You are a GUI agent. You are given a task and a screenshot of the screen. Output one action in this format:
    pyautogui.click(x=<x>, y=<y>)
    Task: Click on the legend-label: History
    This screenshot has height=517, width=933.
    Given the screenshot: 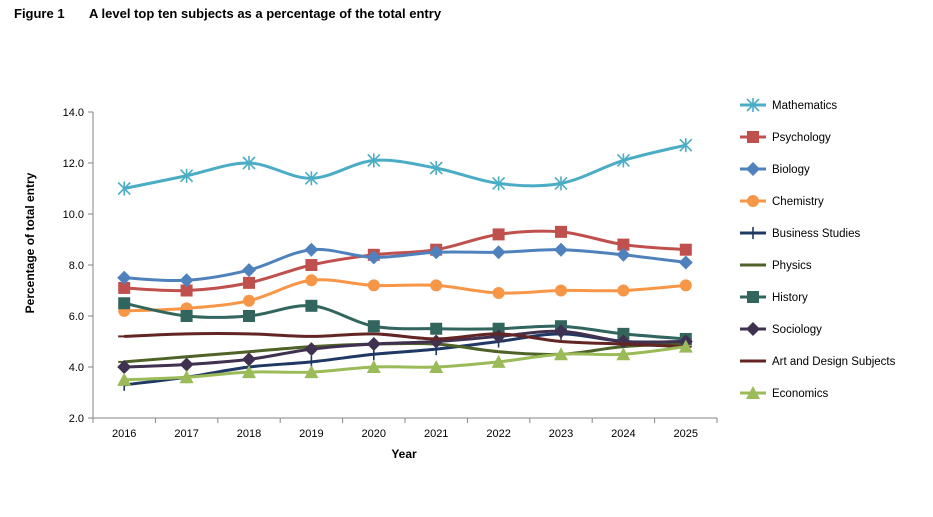 What is the action you would take?
    pyautogui.click(x=790, y=298)
    